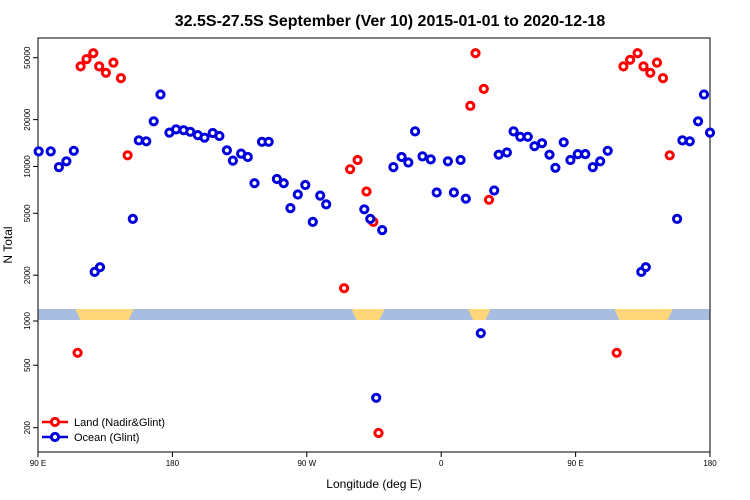  I want to click on legend: Land (Nadir&Glint) Ocean (Glint), so click(103, 430).